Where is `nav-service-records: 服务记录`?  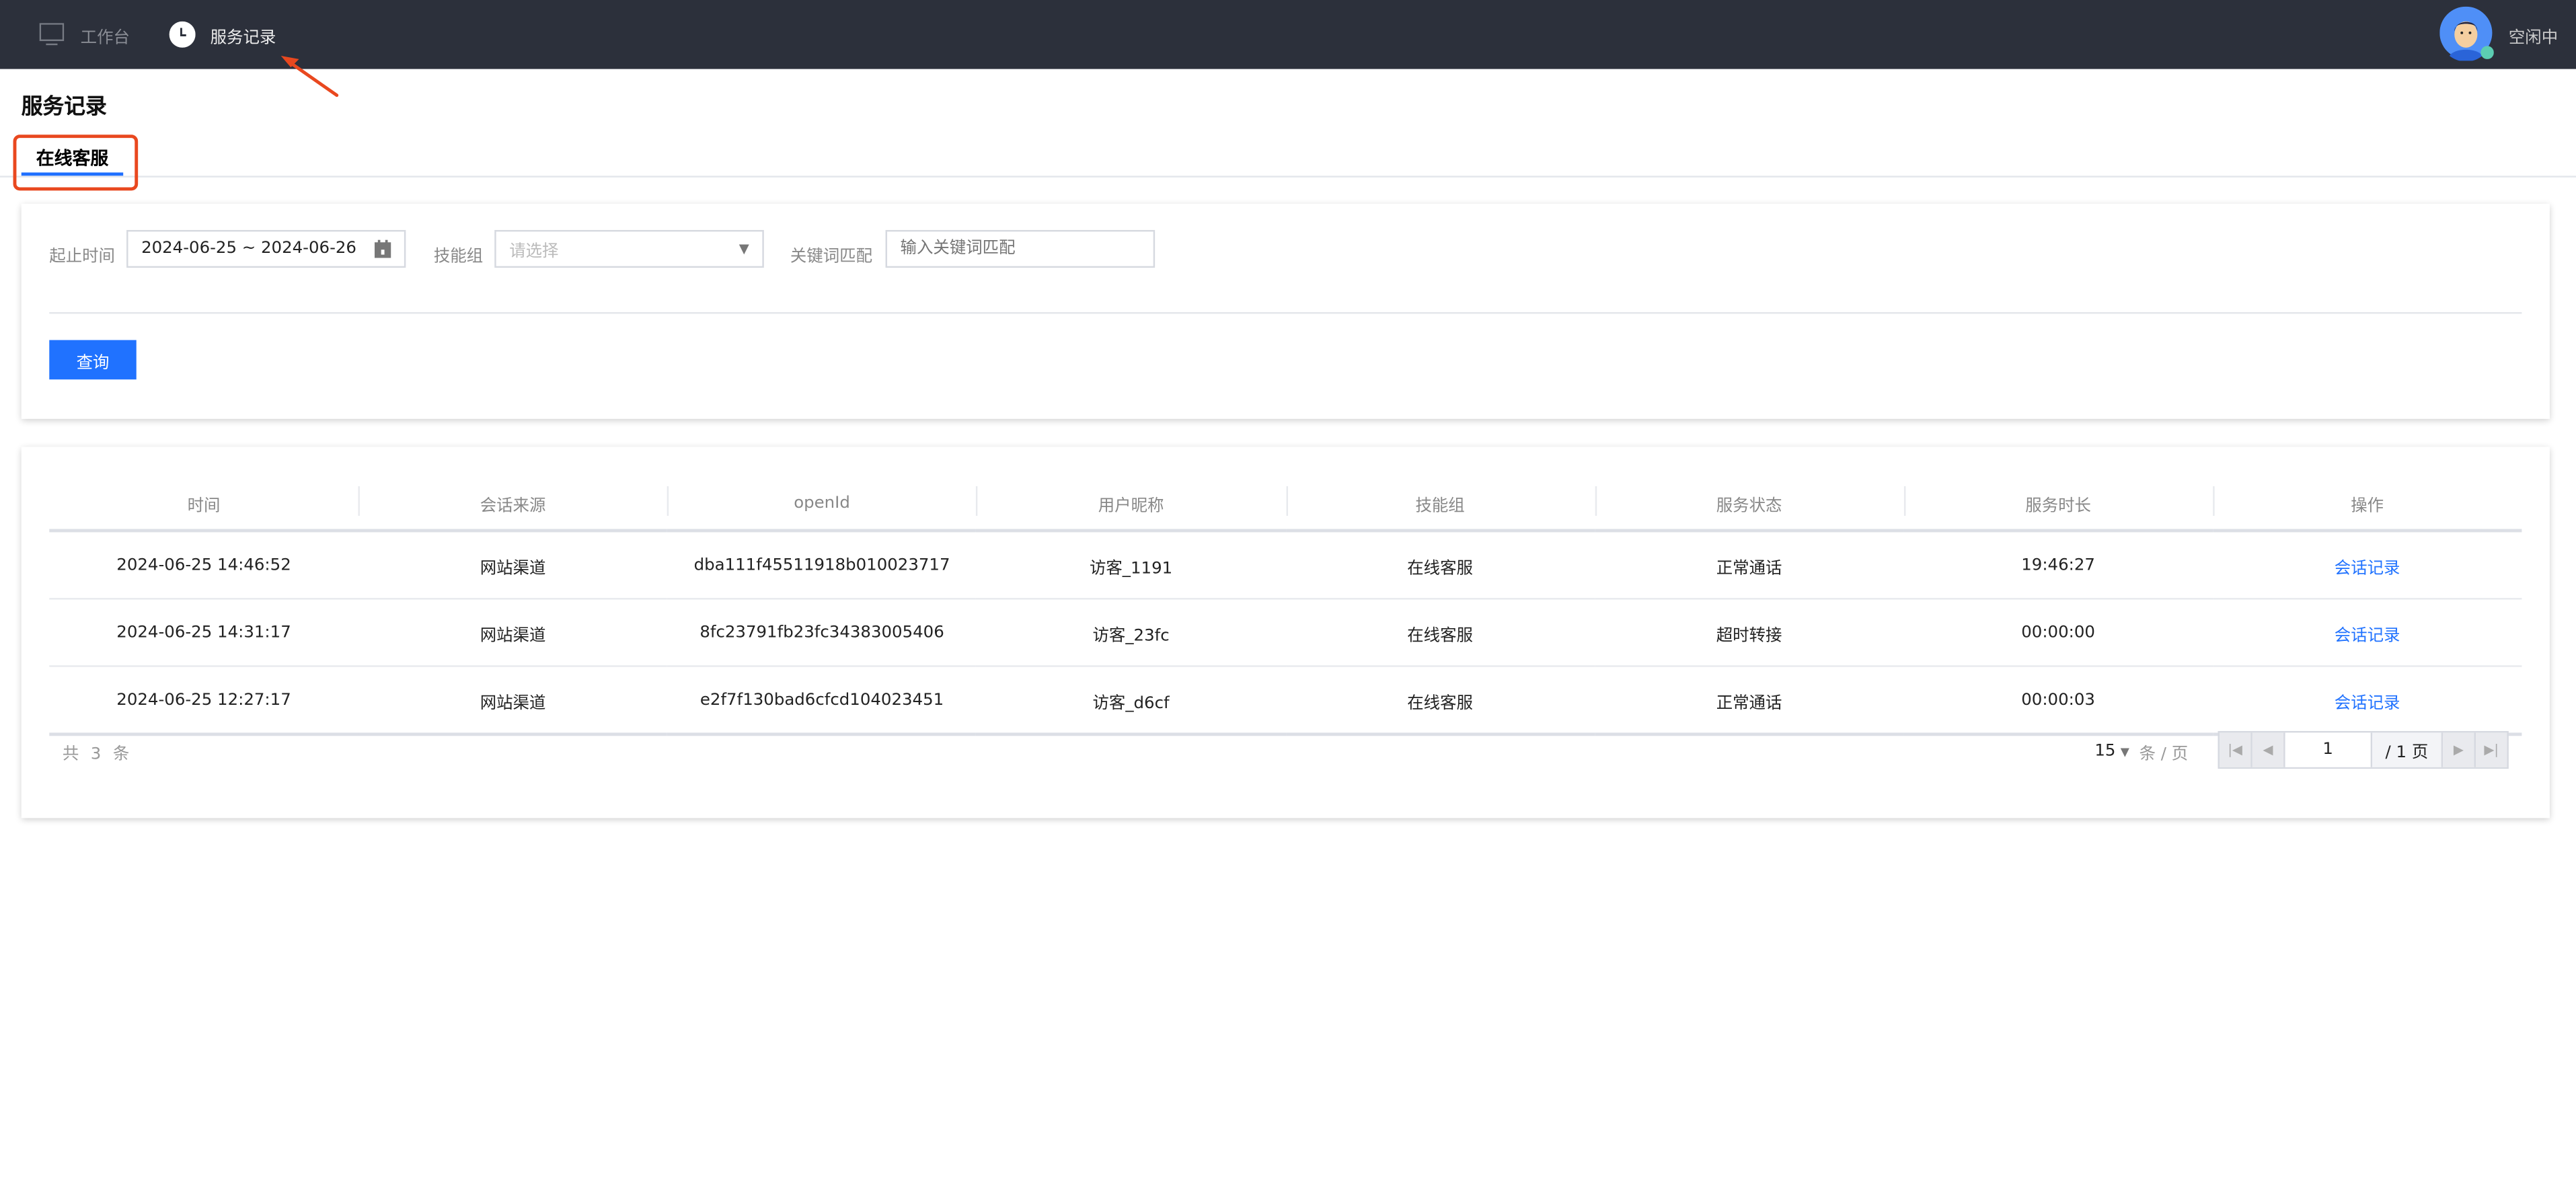 nav-service-records: 服务记录 is located at coordinates (222, 34).